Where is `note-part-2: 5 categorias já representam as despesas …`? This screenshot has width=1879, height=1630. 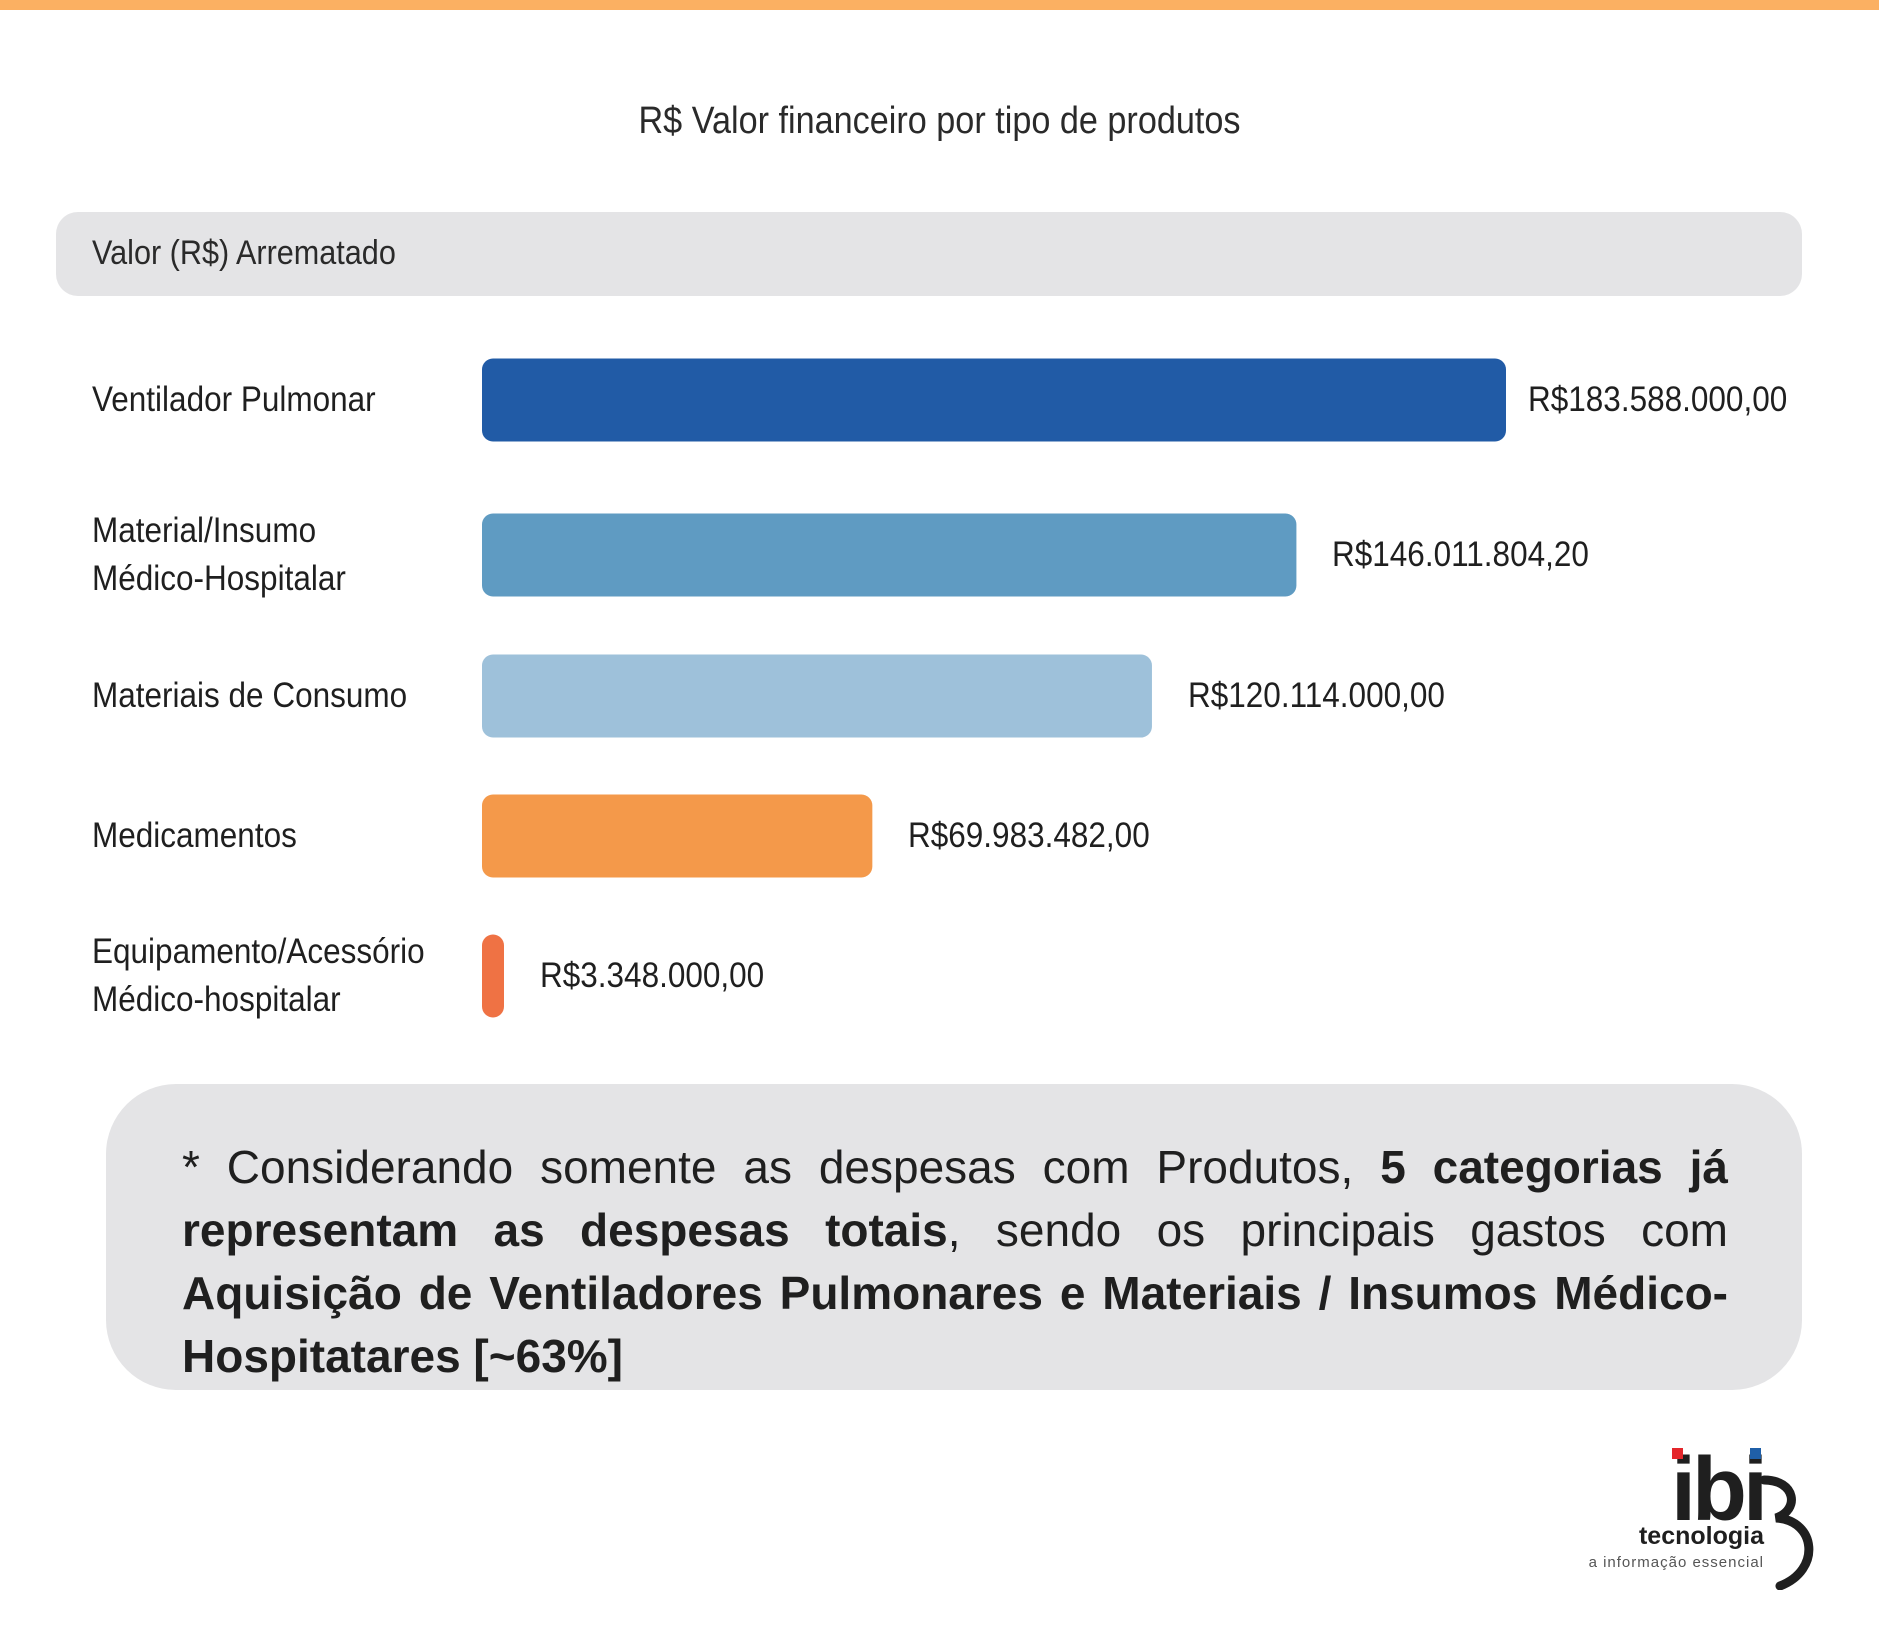
note-part-2: 5 categorias já representam as despesas … is located at coordinates (955, 1198).